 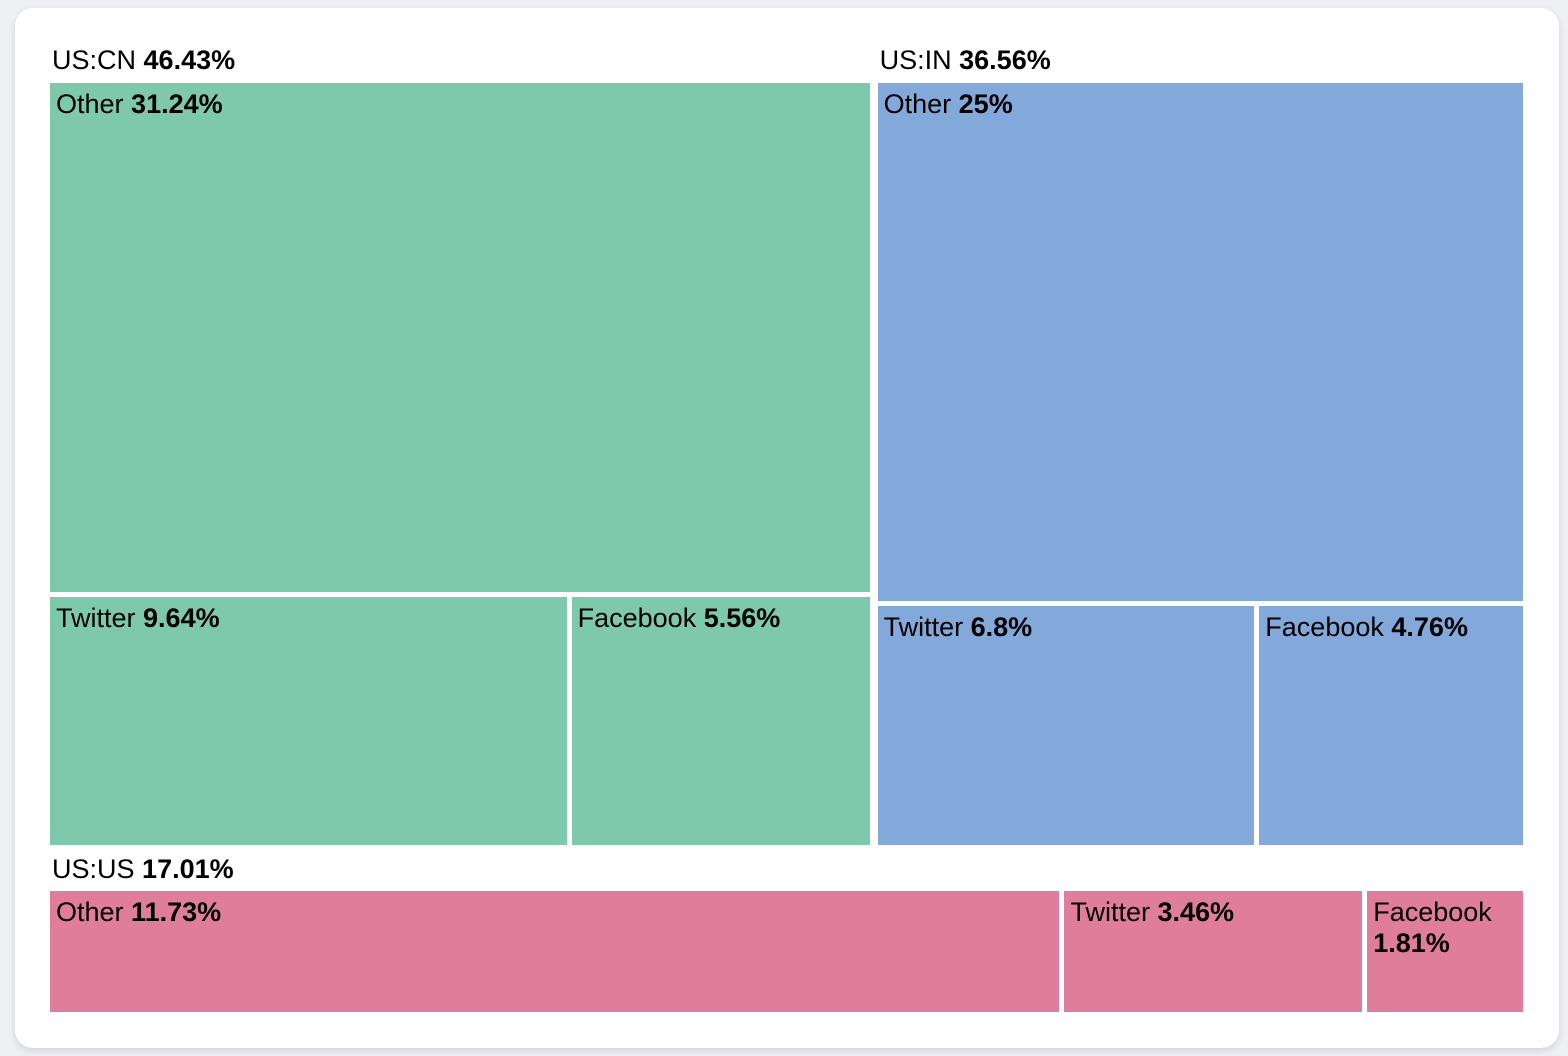 What do you see at coordinates (1429, 626) in the screenshot?
I see `cell-value: 4.76%` at bounding box center [1429, 626].